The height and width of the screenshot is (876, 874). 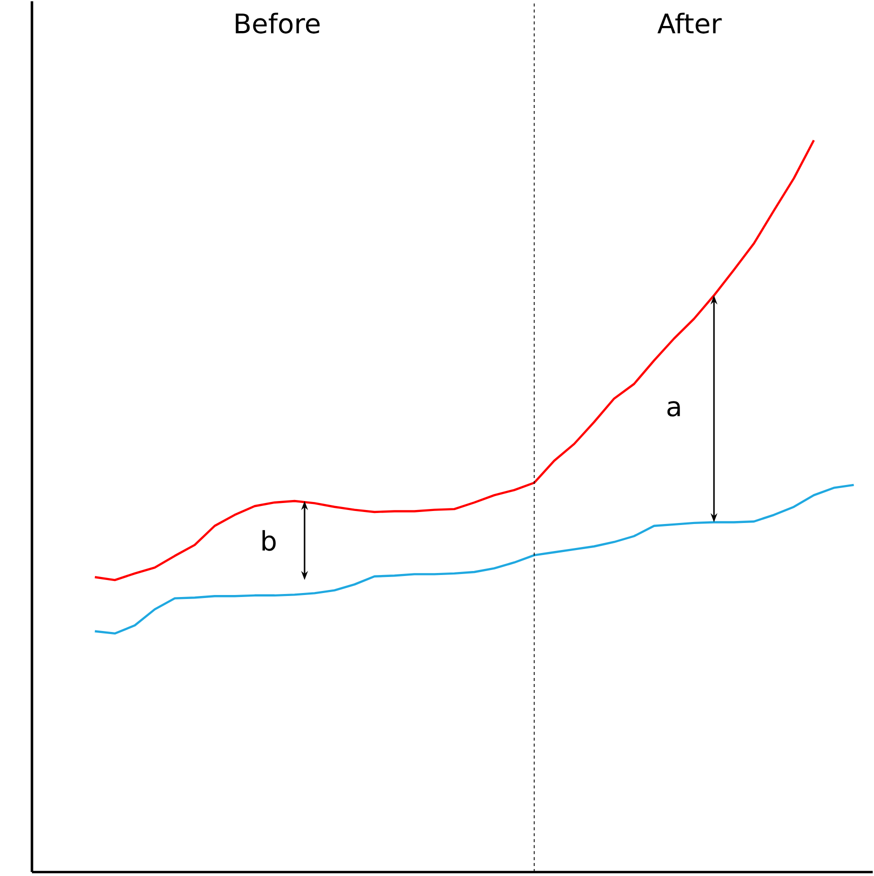 I want to click on text: Before, so click(x=278, y=23).